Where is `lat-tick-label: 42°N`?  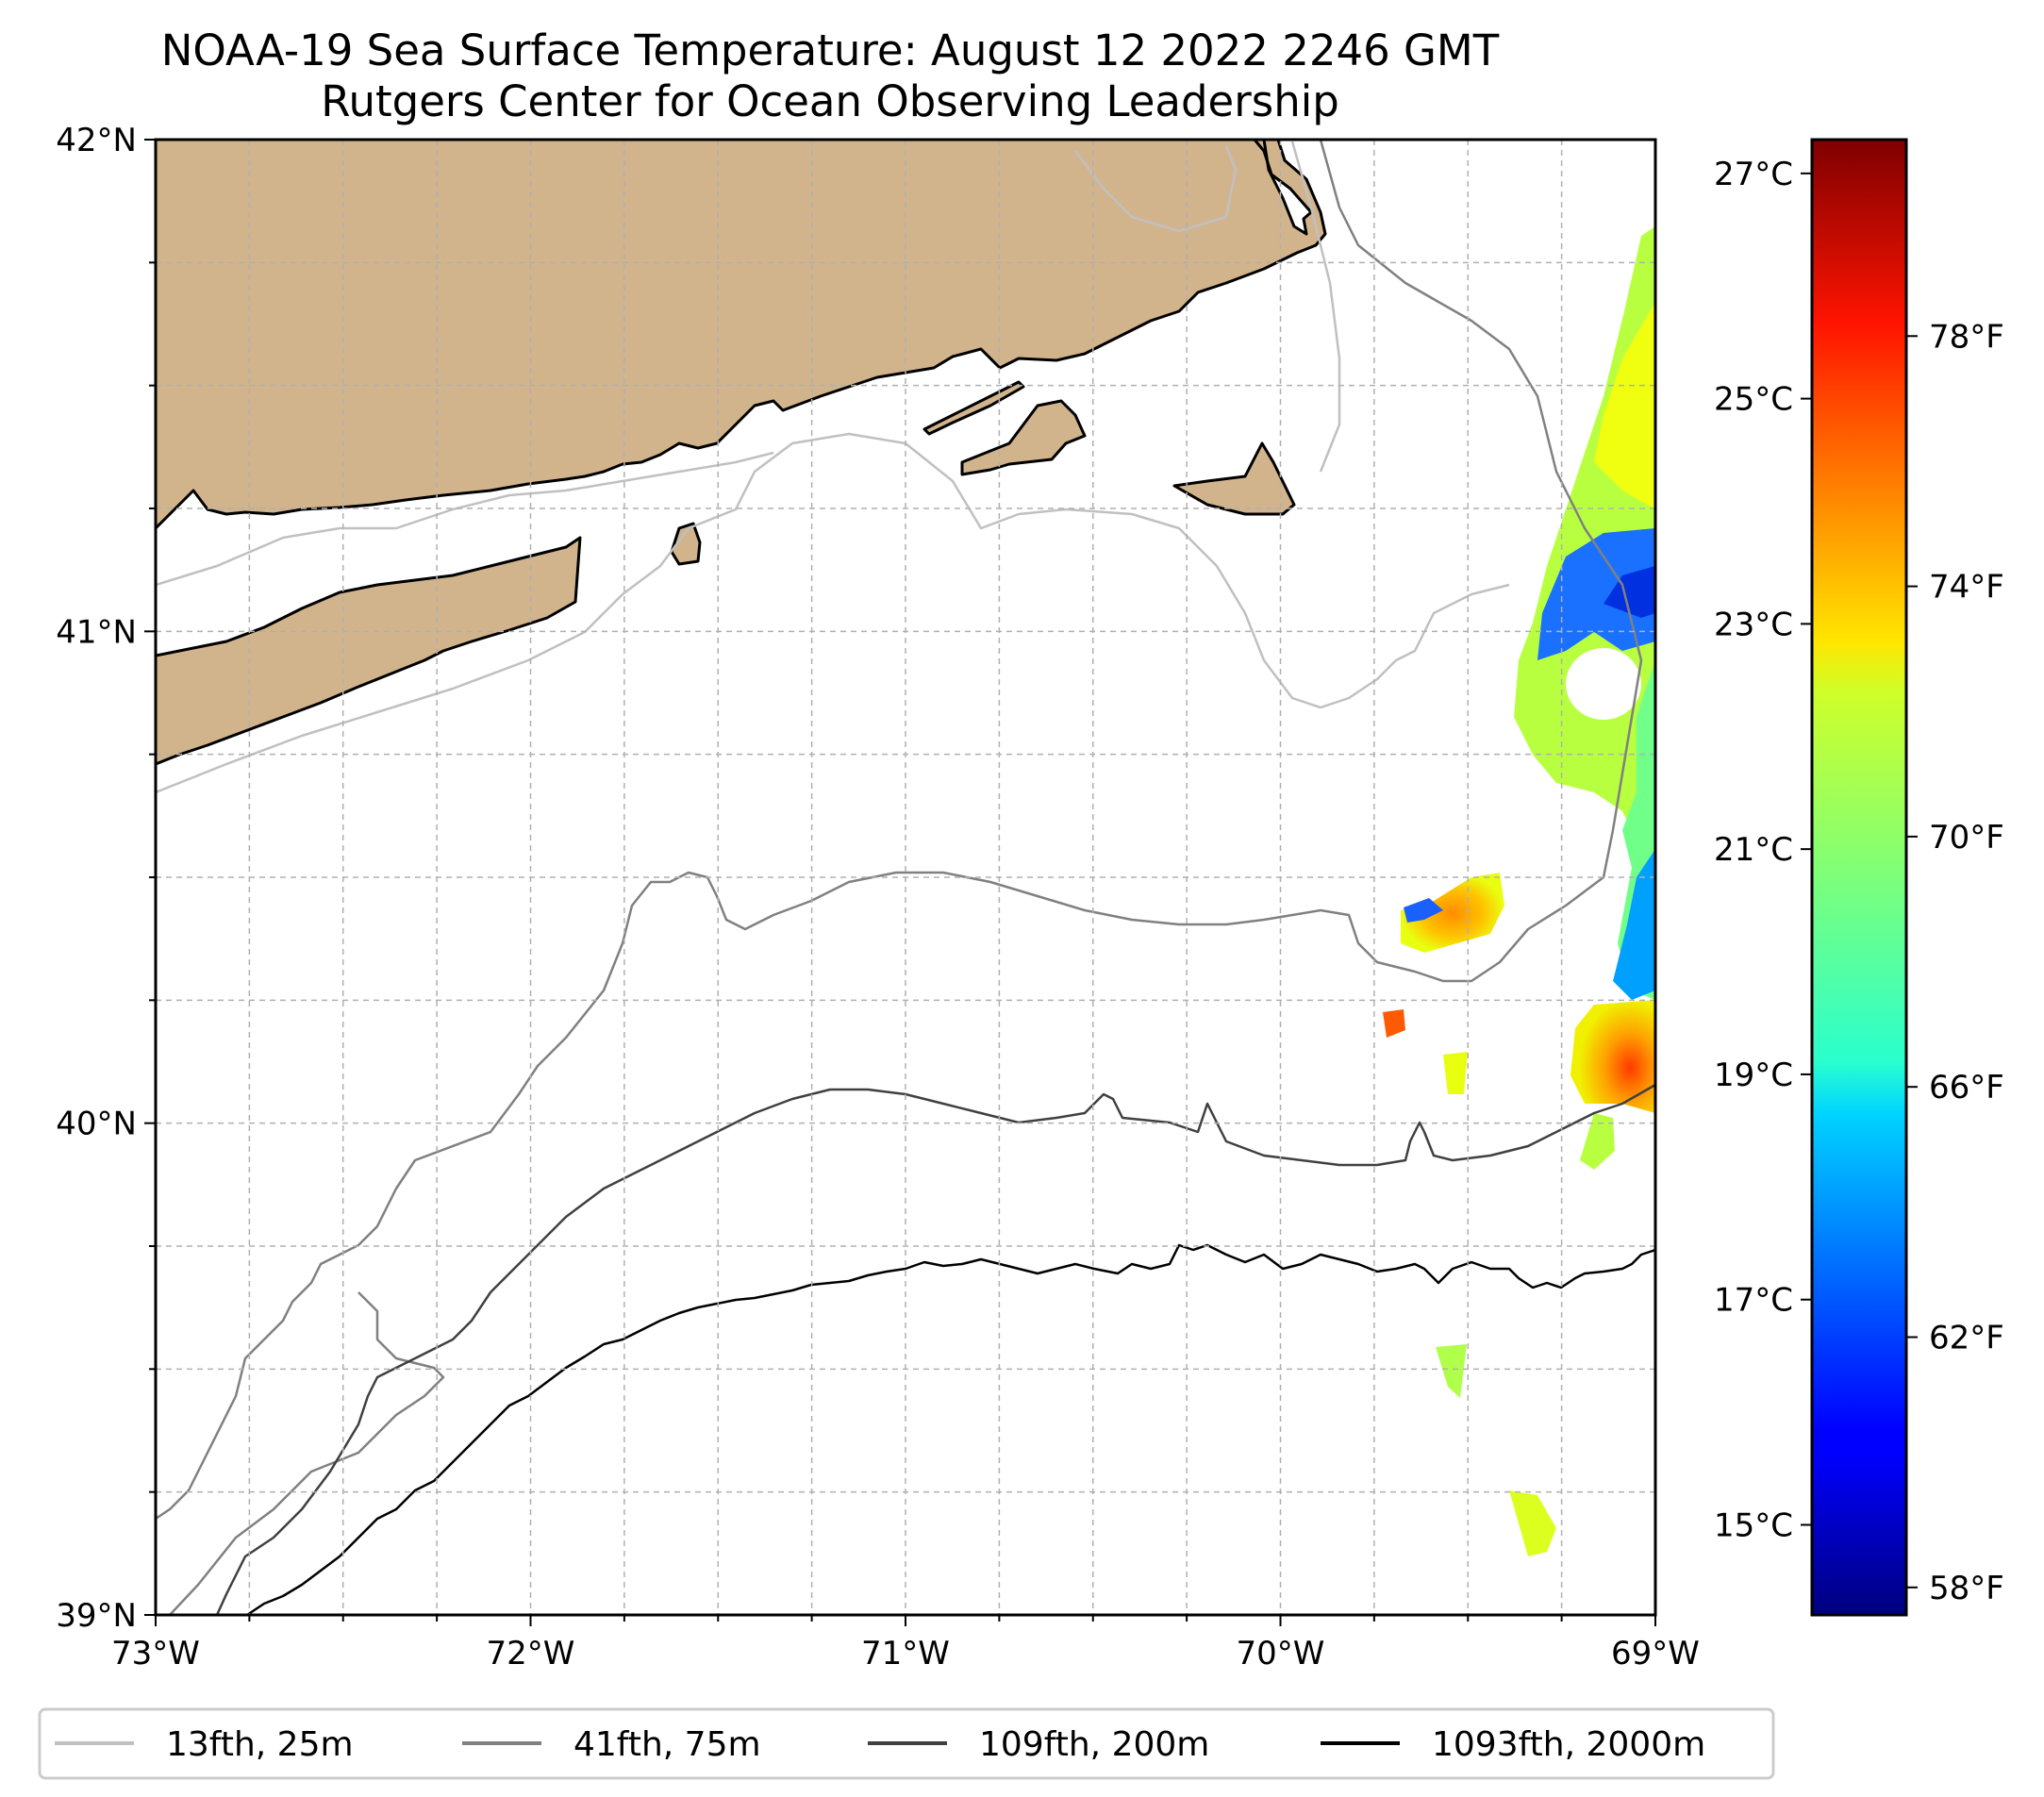
lat-tick-label: 42°N is located at coordinates (97, 140).